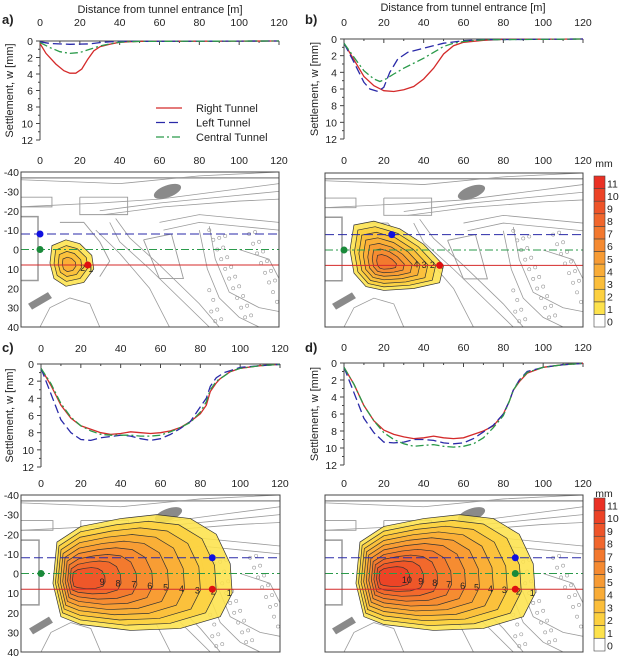  What do you see at coordinates (311, 19) in the screenshot?
I see `panel-label: b)` at bounding box center [311, 19].